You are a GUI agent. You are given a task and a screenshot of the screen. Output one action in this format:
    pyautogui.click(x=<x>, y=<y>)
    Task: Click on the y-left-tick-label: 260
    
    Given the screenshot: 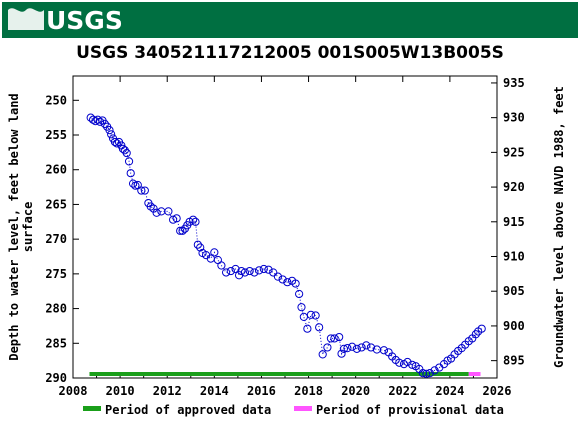 What is the action you would take?
    pyautogui.click(x=56, y=170)
    